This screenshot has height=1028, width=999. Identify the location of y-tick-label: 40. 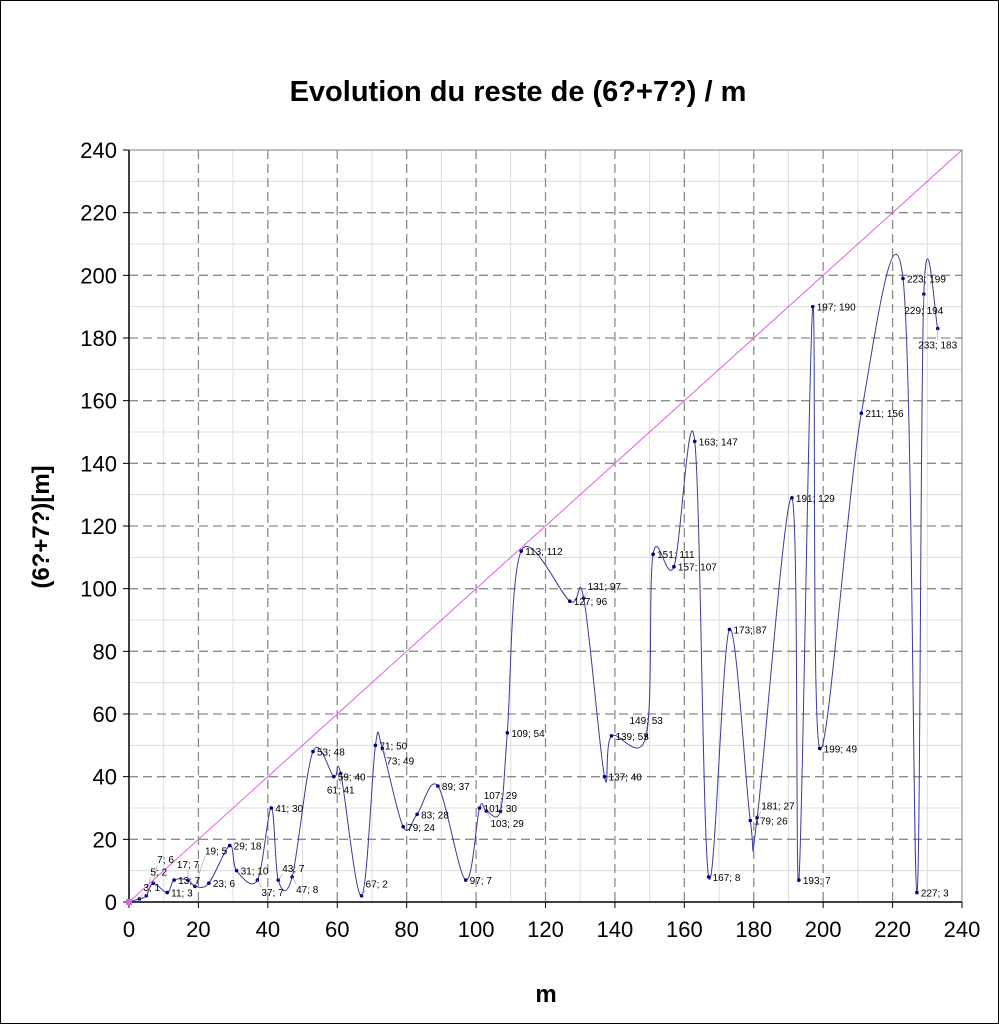
(105, 777).